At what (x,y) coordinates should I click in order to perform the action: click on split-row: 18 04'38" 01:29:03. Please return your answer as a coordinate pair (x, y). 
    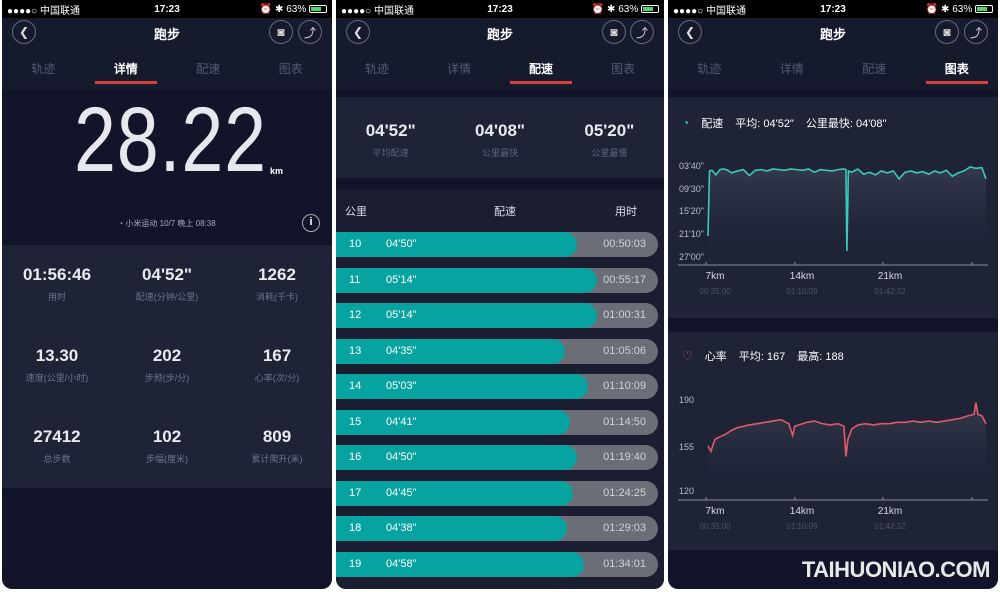
    Looking at the image, I should click on (497, 528).